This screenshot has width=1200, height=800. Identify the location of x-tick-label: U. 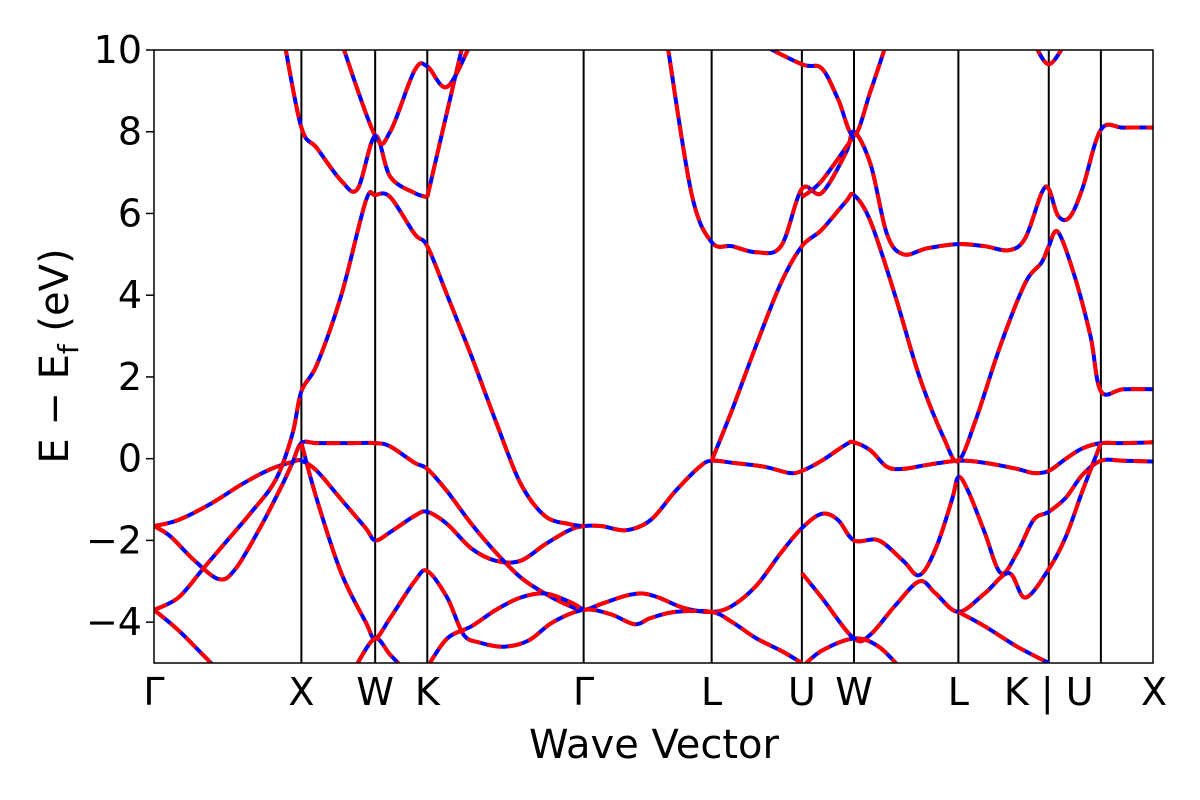
(802, 692).